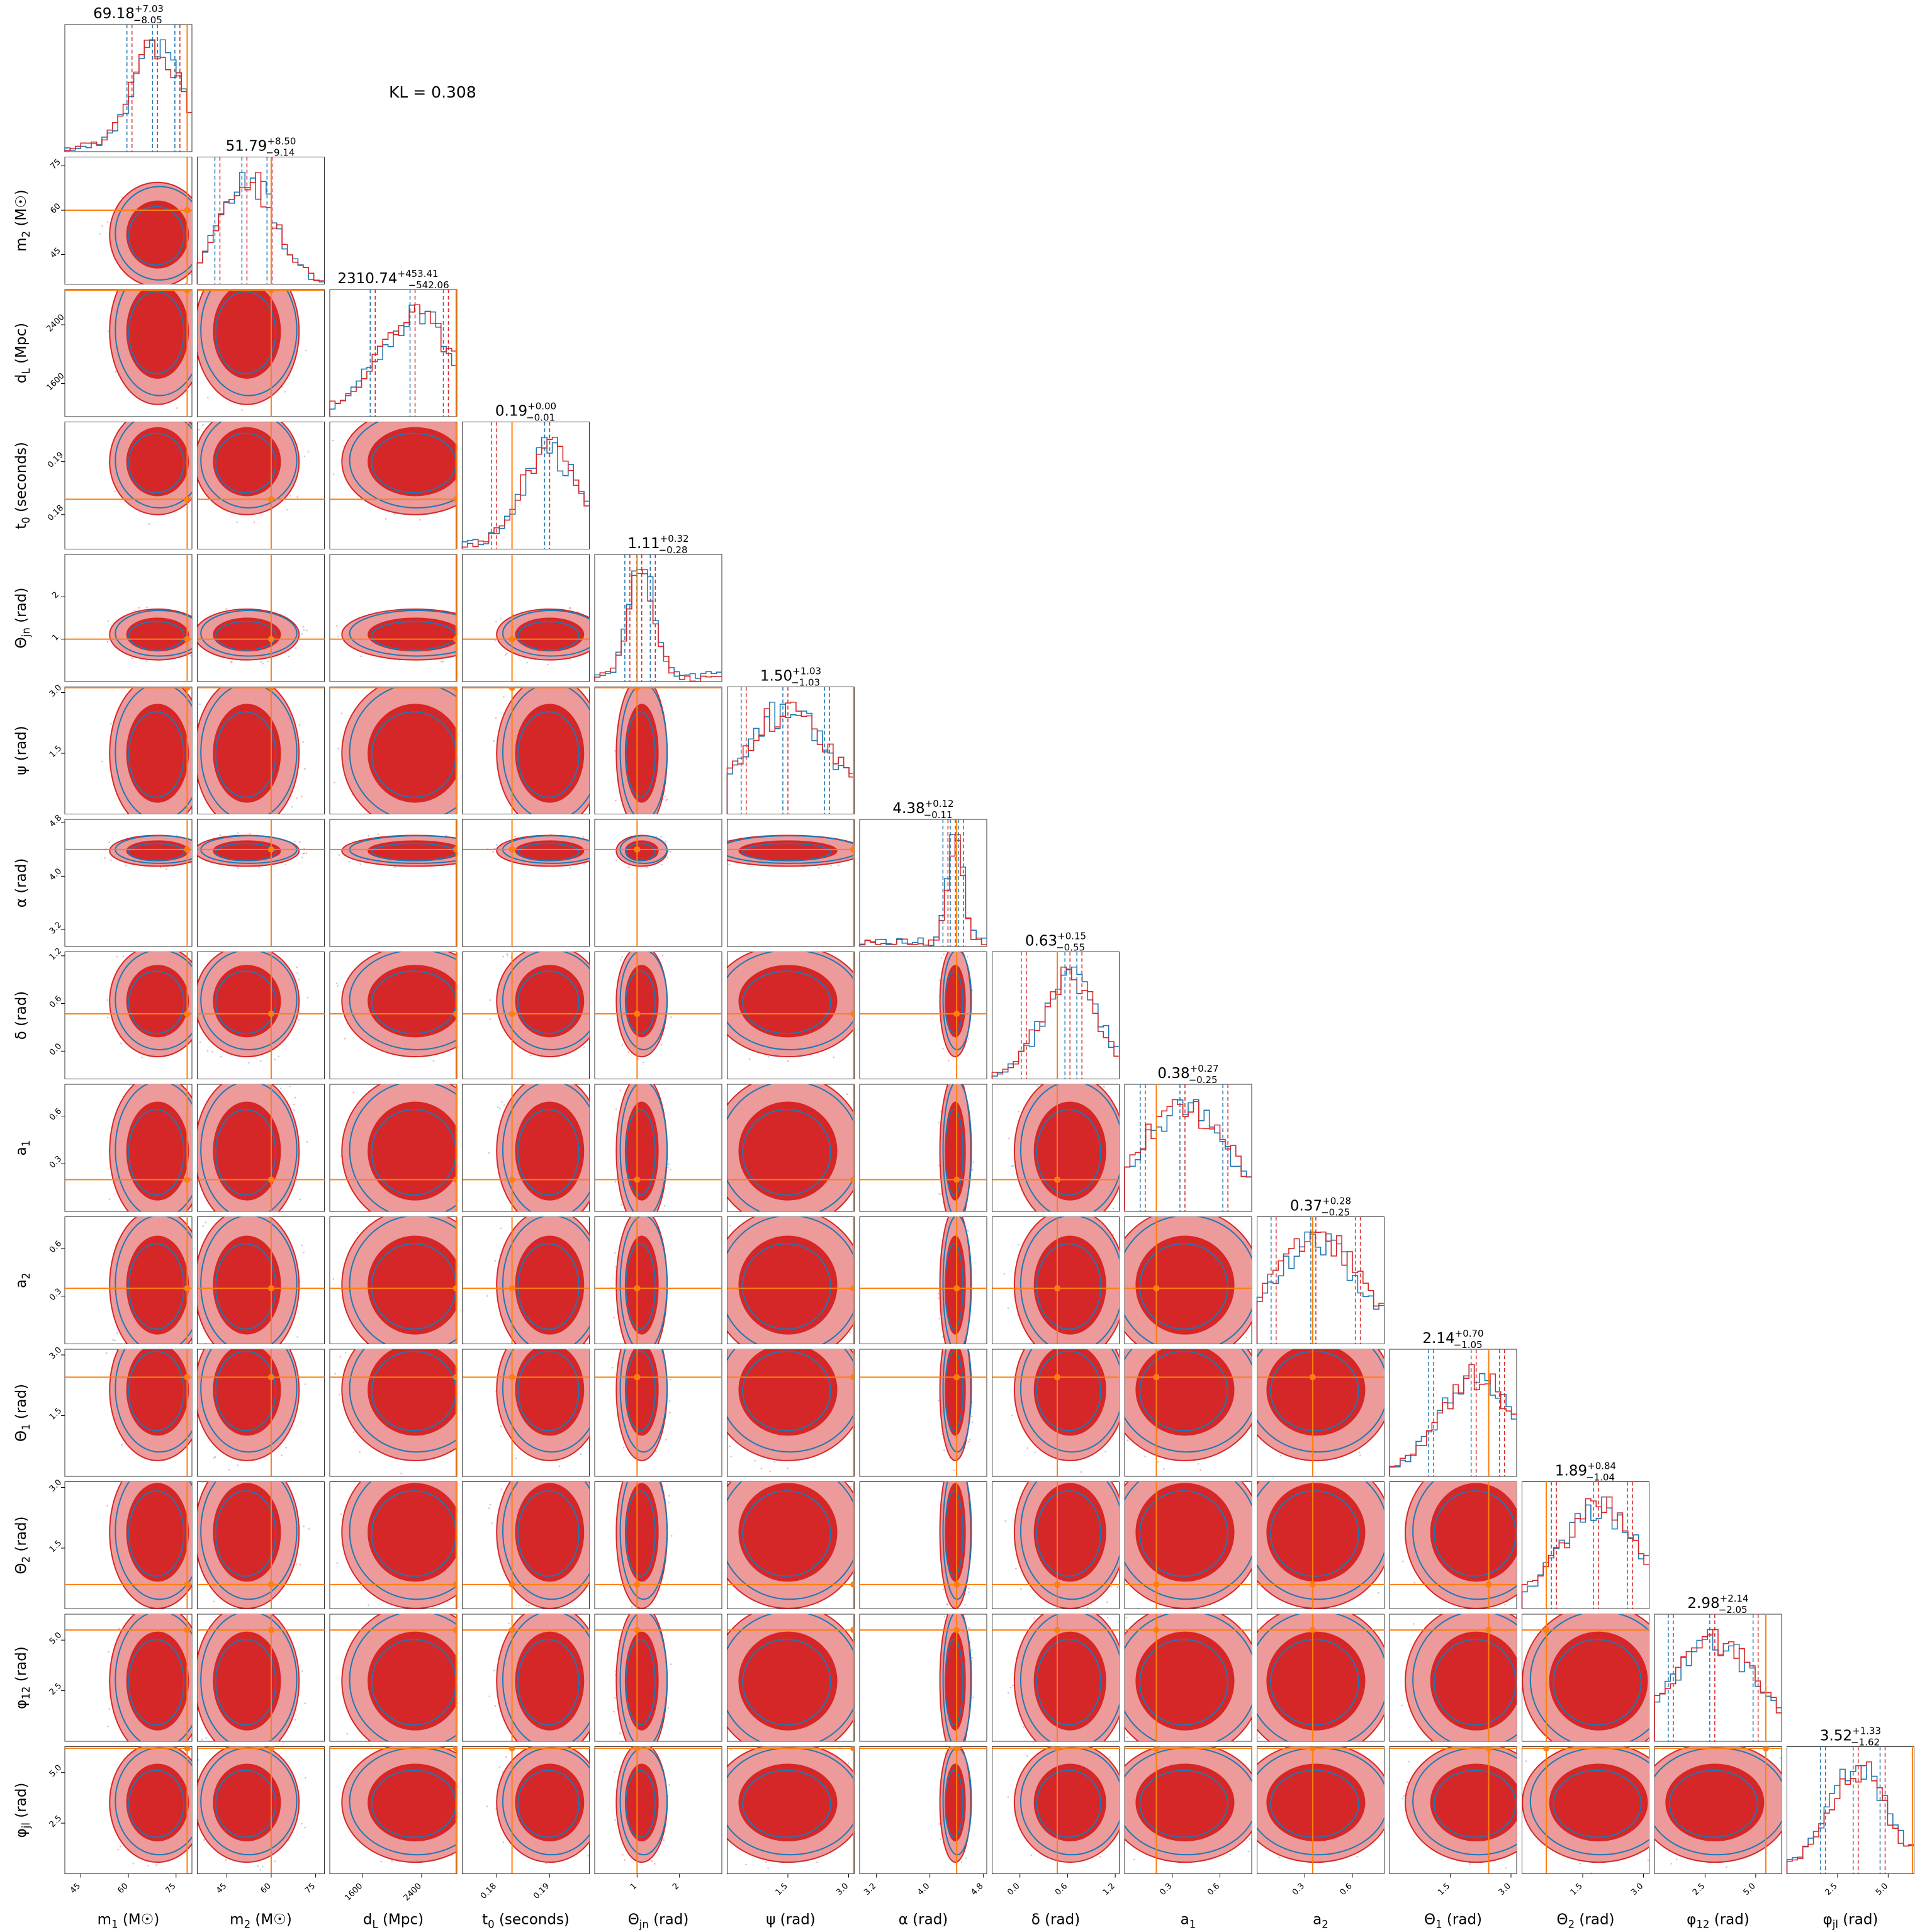 Image resolution: width=1932 pixels, height=1932 pixels. What do you see at coordinates (1320, 1270) in the screenshot?
I see `histogram-panel-10: 0.37+0.28 −0.25` at bounding box center [1320, 1270].